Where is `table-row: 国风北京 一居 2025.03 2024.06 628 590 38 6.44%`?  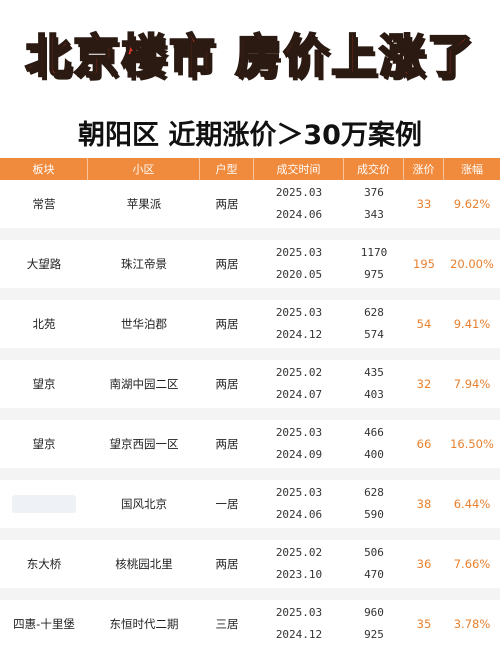
table-row: 国风北京 一居 2025.03 2024.06 628 590 38 6.44% is located at coordinates (250, 504).